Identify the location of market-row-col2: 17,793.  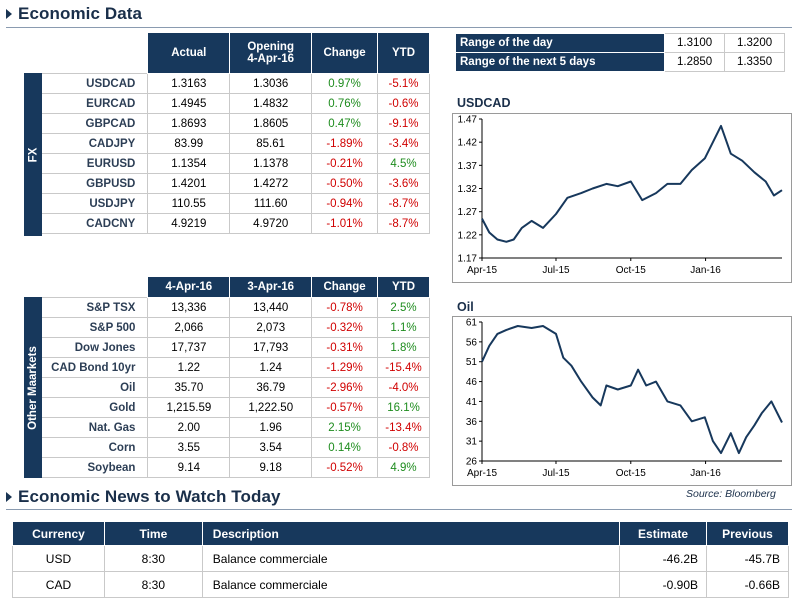
(271, 347).